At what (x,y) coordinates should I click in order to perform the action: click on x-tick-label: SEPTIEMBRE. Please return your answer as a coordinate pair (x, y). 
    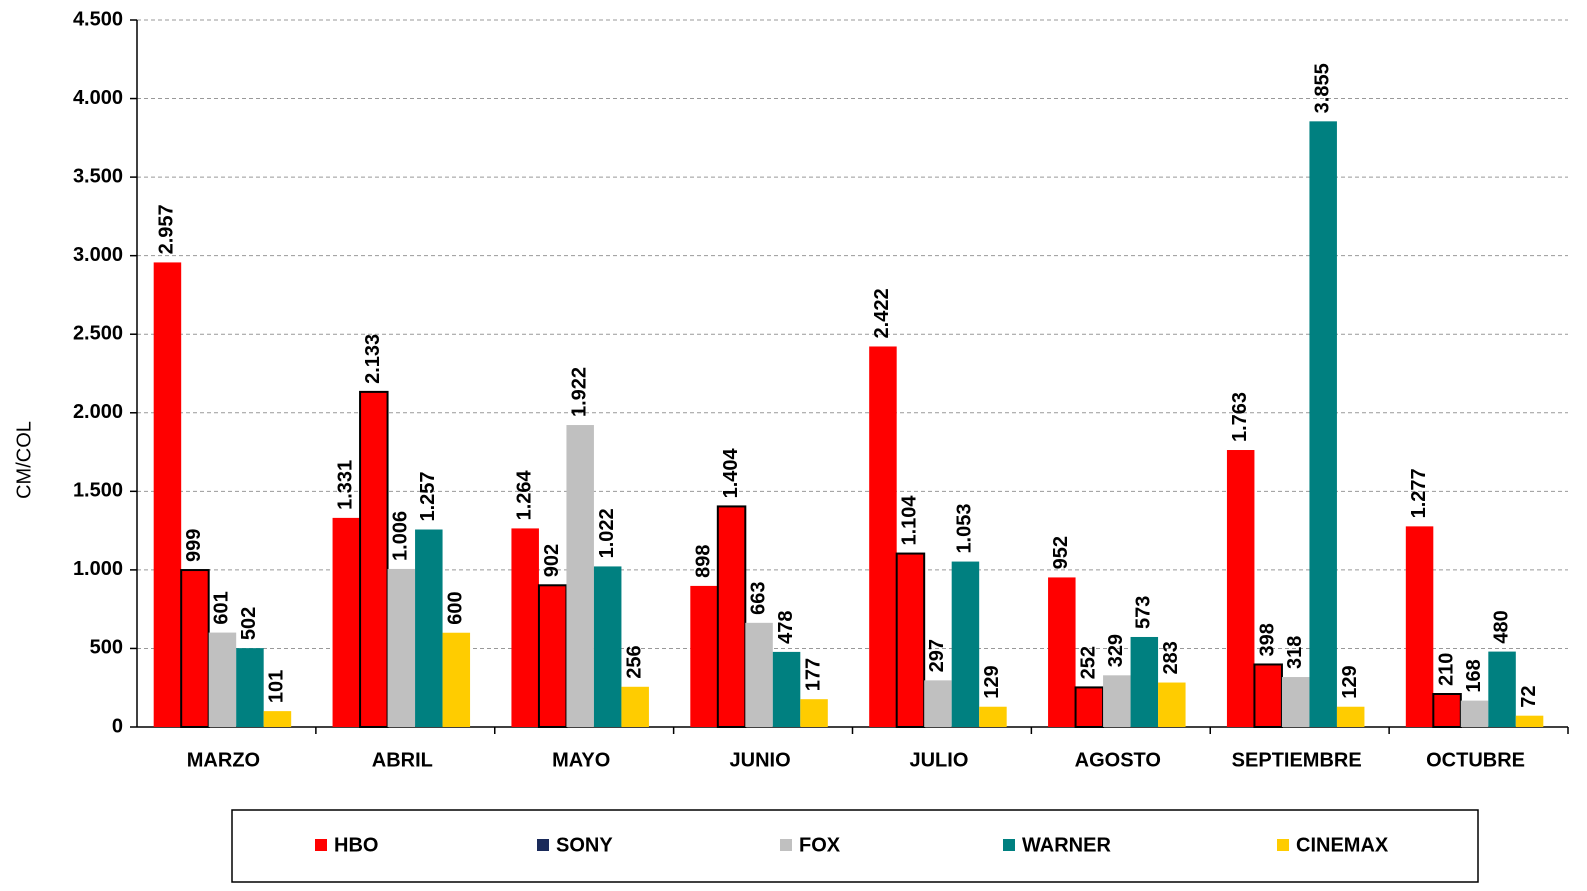
    Looking at the image, I should click on (1297, 760).